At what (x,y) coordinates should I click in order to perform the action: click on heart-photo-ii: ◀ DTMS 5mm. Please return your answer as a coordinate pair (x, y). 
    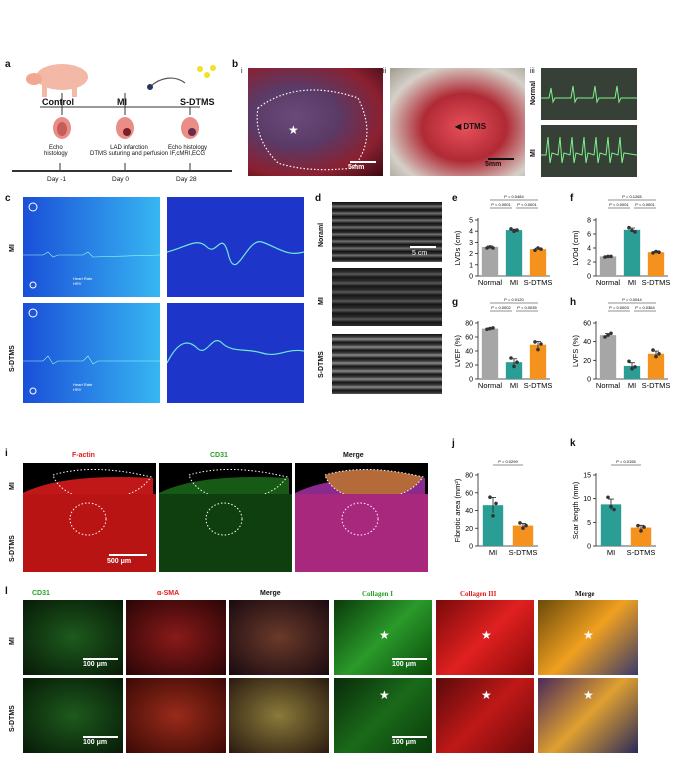
    Looking at the image, I should click on (457, 122).